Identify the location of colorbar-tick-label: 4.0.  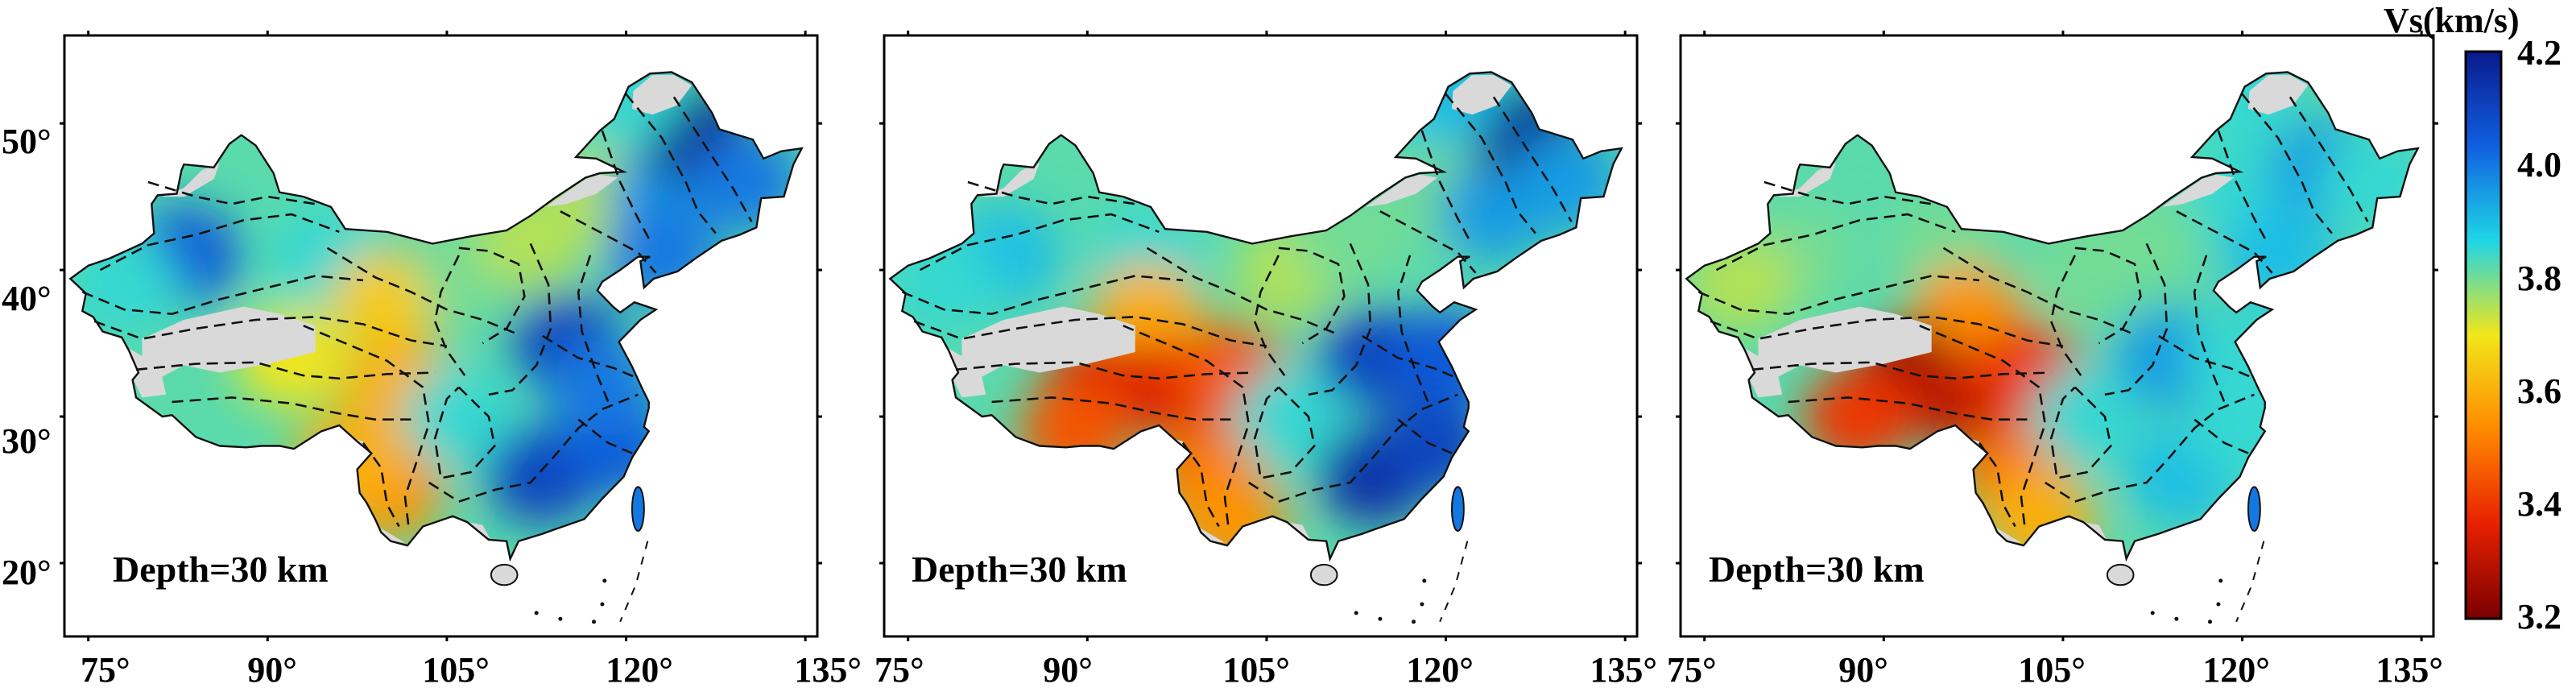
(2539, 164).